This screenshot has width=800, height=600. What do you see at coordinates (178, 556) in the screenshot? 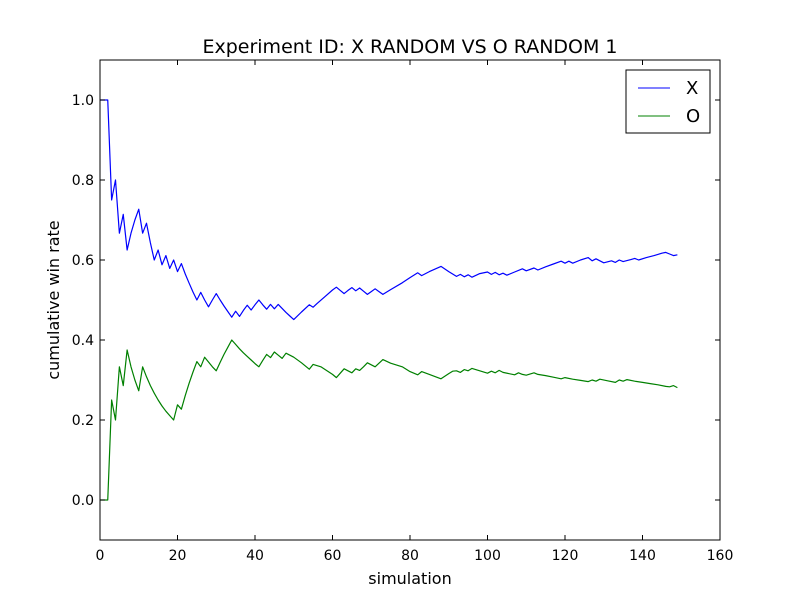
I see `x-tick-label: 20` at bounding box center [178, 556].